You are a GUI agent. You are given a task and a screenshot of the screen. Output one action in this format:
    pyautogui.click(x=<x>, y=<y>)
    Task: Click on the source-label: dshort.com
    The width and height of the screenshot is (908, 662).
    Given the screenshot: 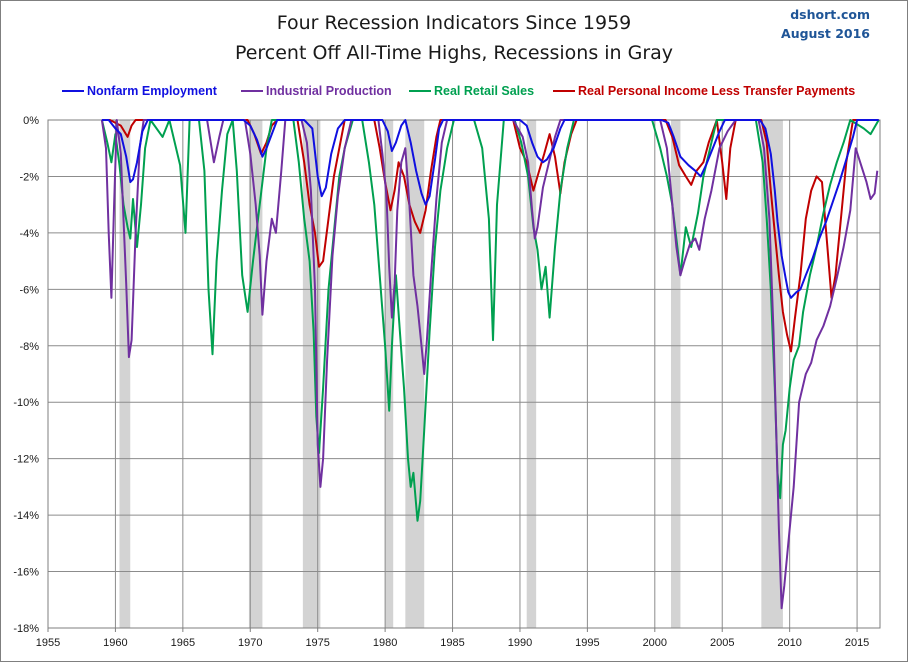 What is the action you would take?
    pyautogui.click(x=830, y=14)
    